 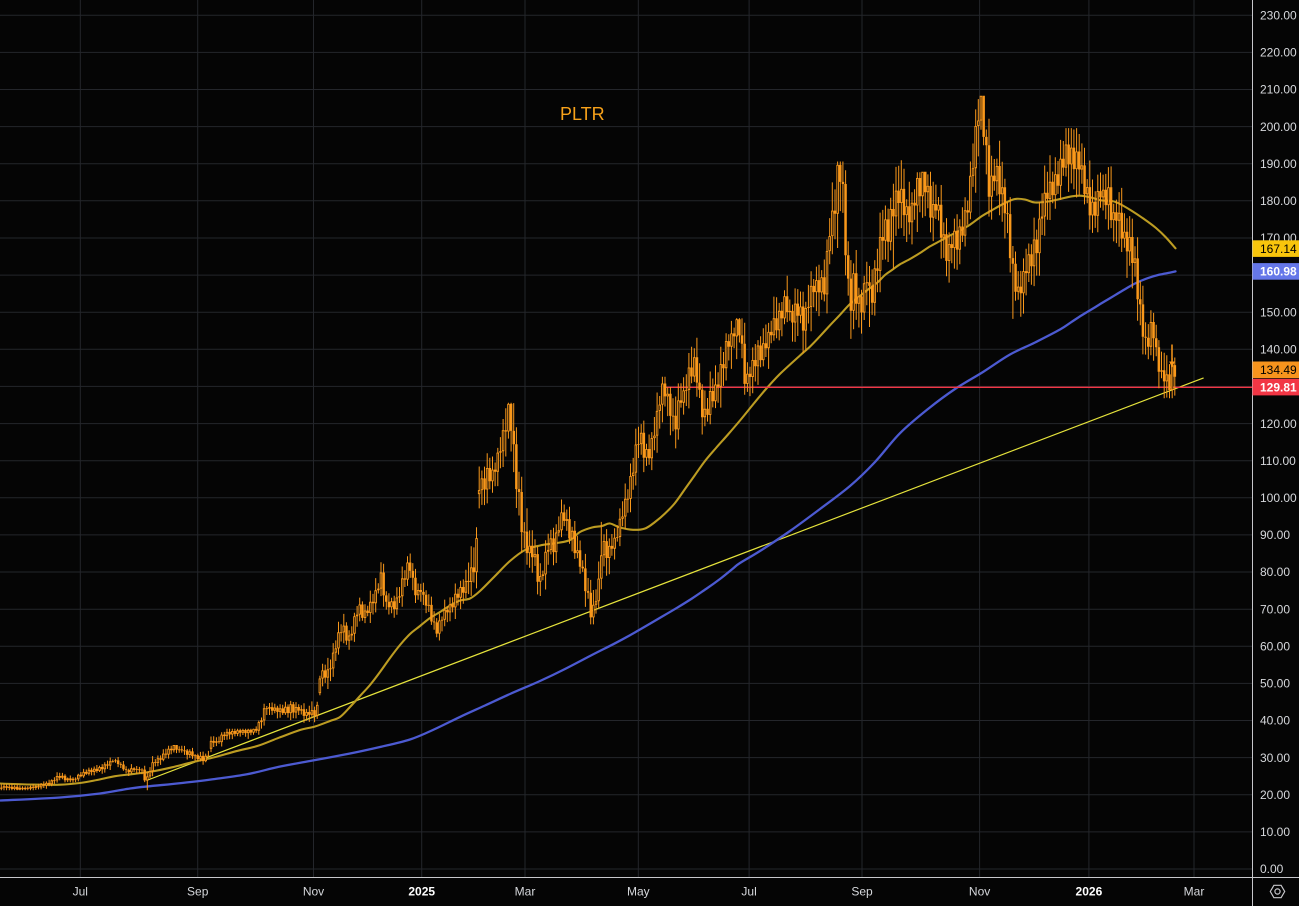 What do you see at coordinates (1275, 832) in the screenshot?
I see `svg-text: 10.00` at bounding box center [1275, 832].